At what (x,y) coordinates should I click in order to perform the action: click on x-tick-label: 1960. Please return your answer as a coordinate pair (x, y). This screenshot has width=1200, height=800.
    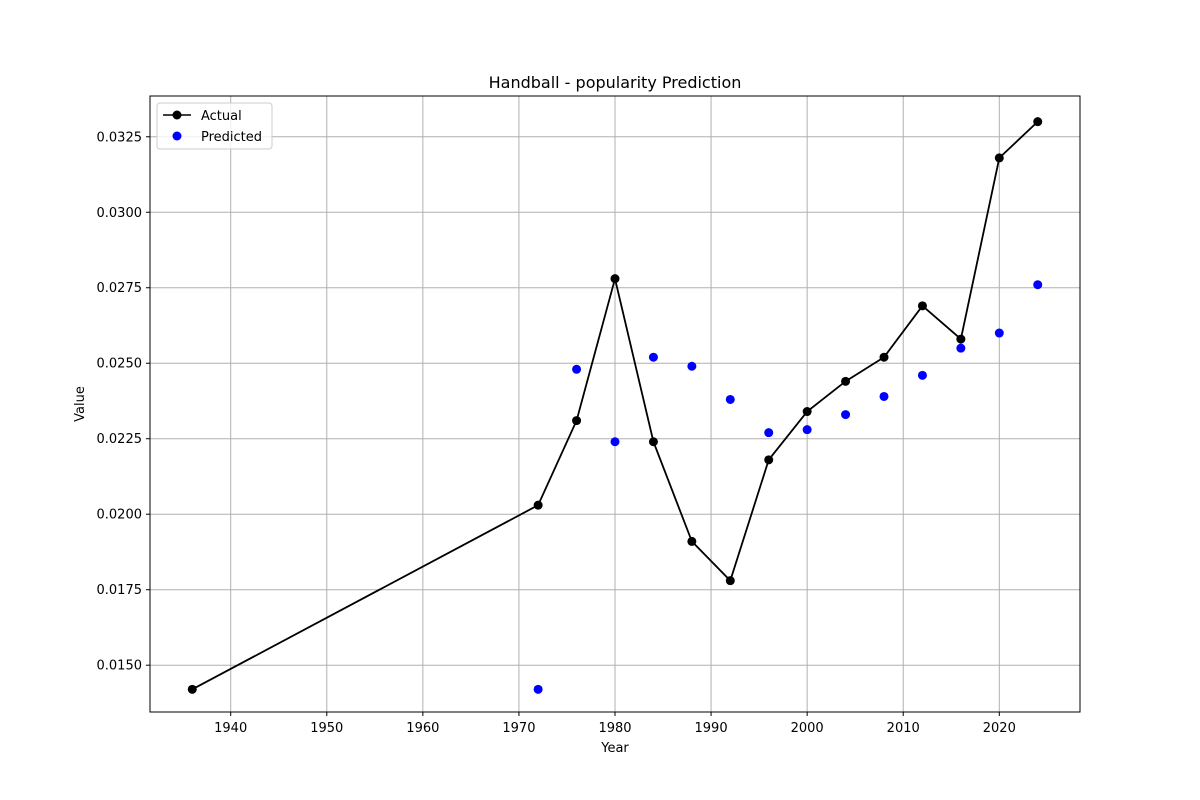
    Looking at the image, I should click on (422, 728).